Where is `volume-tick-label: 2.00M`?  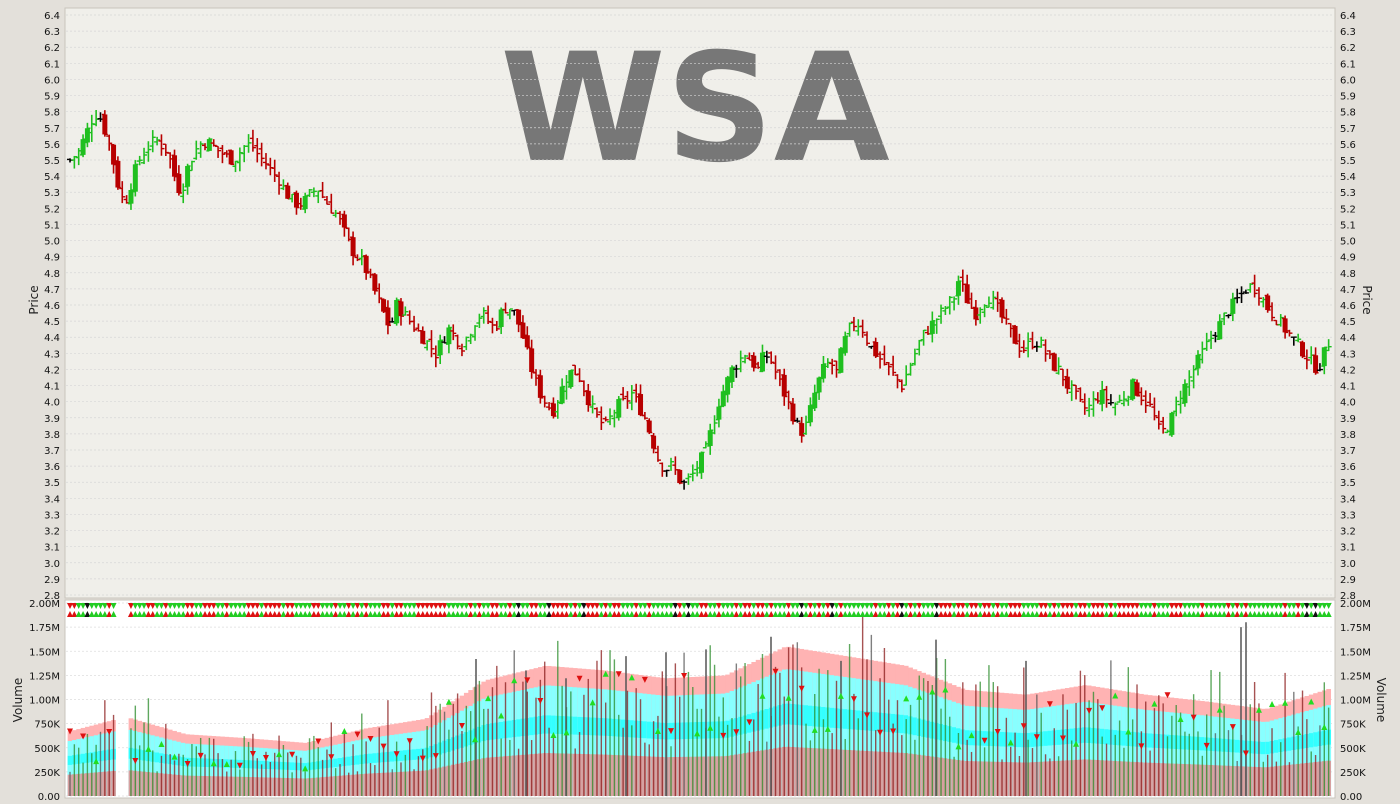
volume-tick-label: 2.00M is located at coordinates (1355, 604).